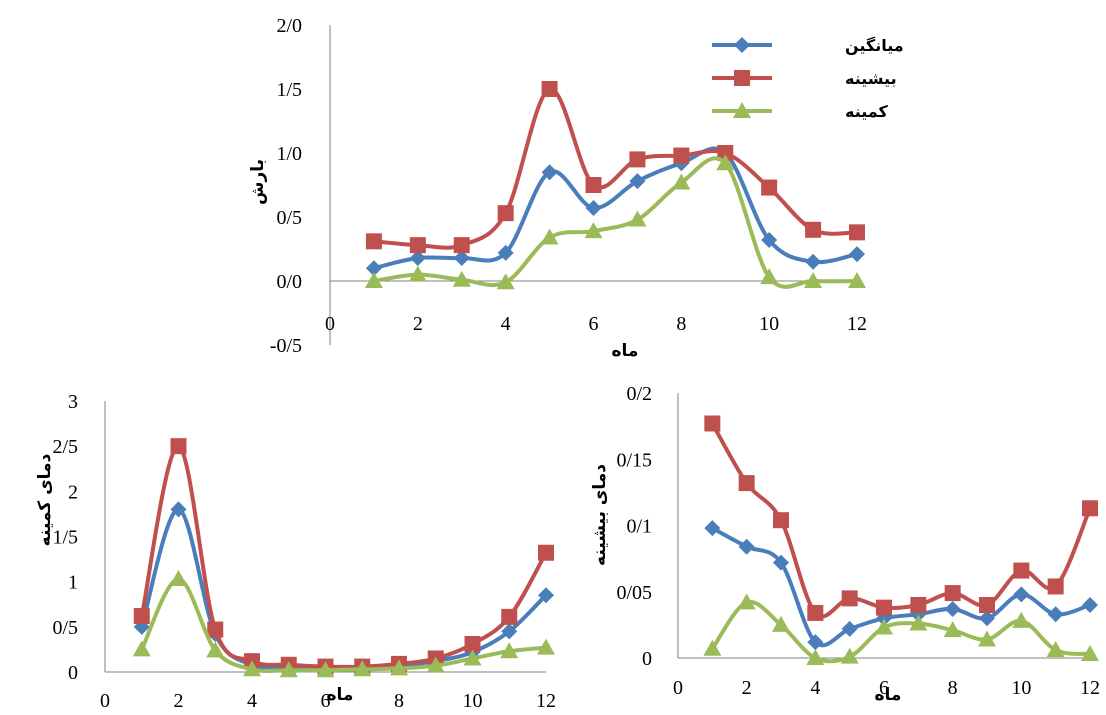  I want to click on y-axis-label: بارش, so click(258, 182).